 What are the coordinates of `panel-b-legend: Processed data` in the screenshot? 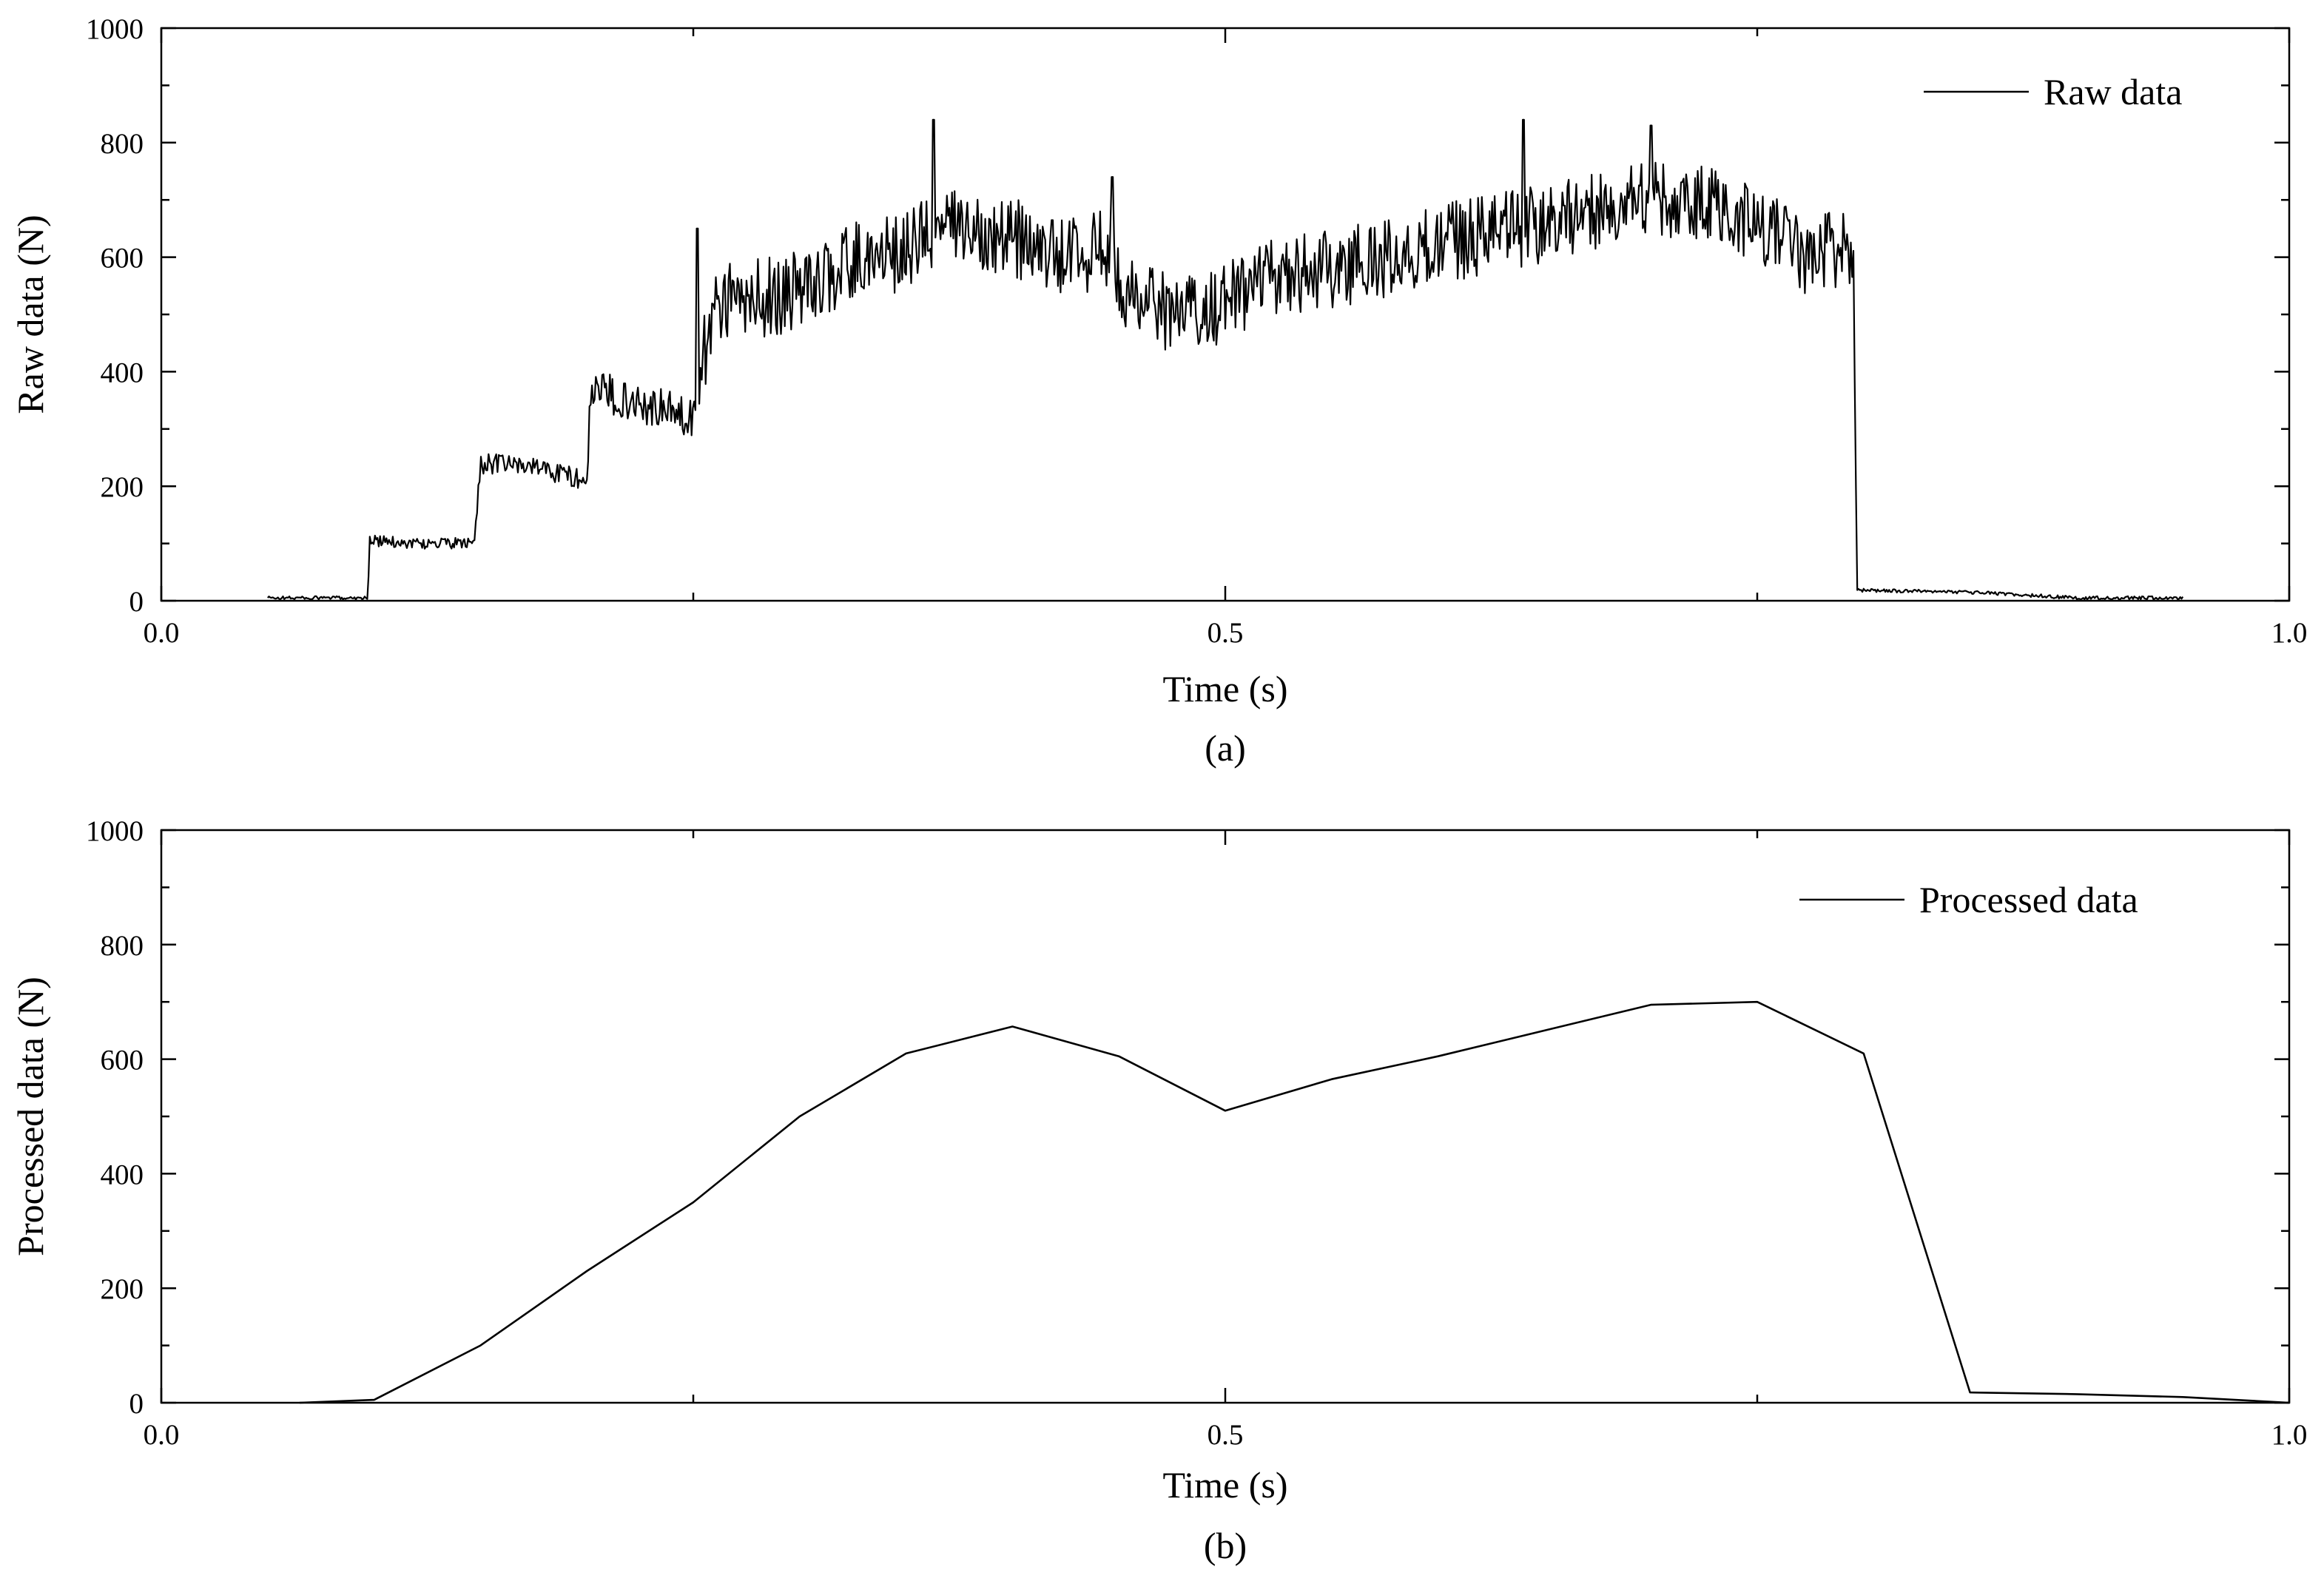 It's located at (1968, 900).